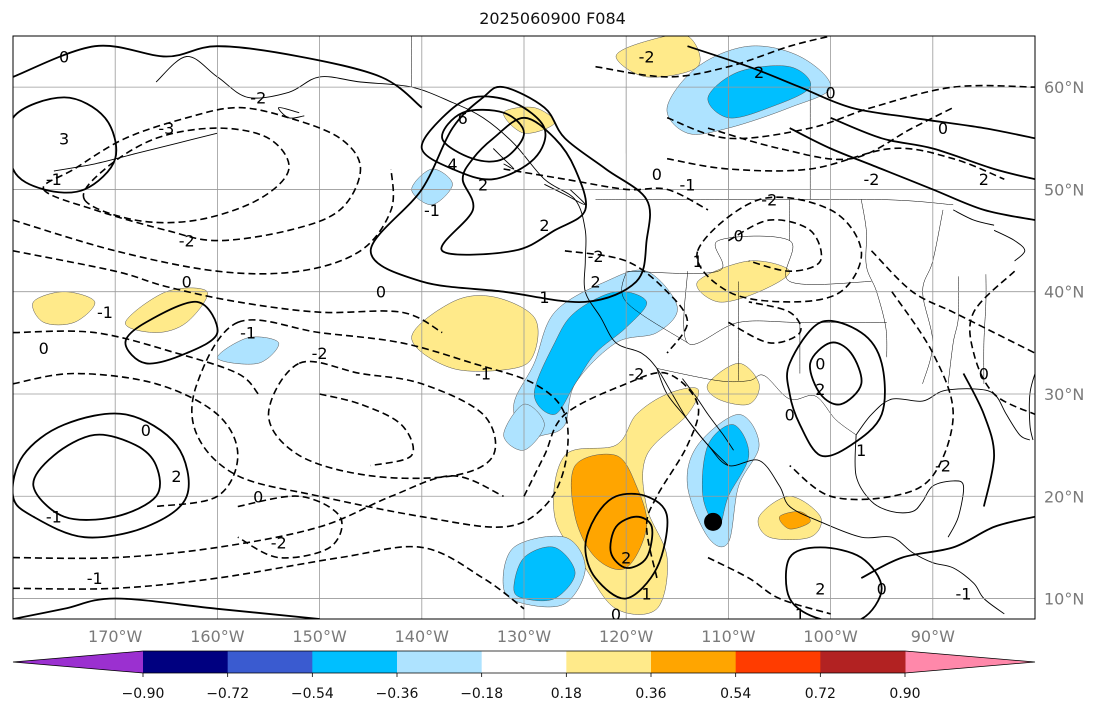 The height and width of the screenshot is (712, 1105). Describe the element at coordinates (78, 662) in the screenshot. I see `colorbar-extend-low` at that location.